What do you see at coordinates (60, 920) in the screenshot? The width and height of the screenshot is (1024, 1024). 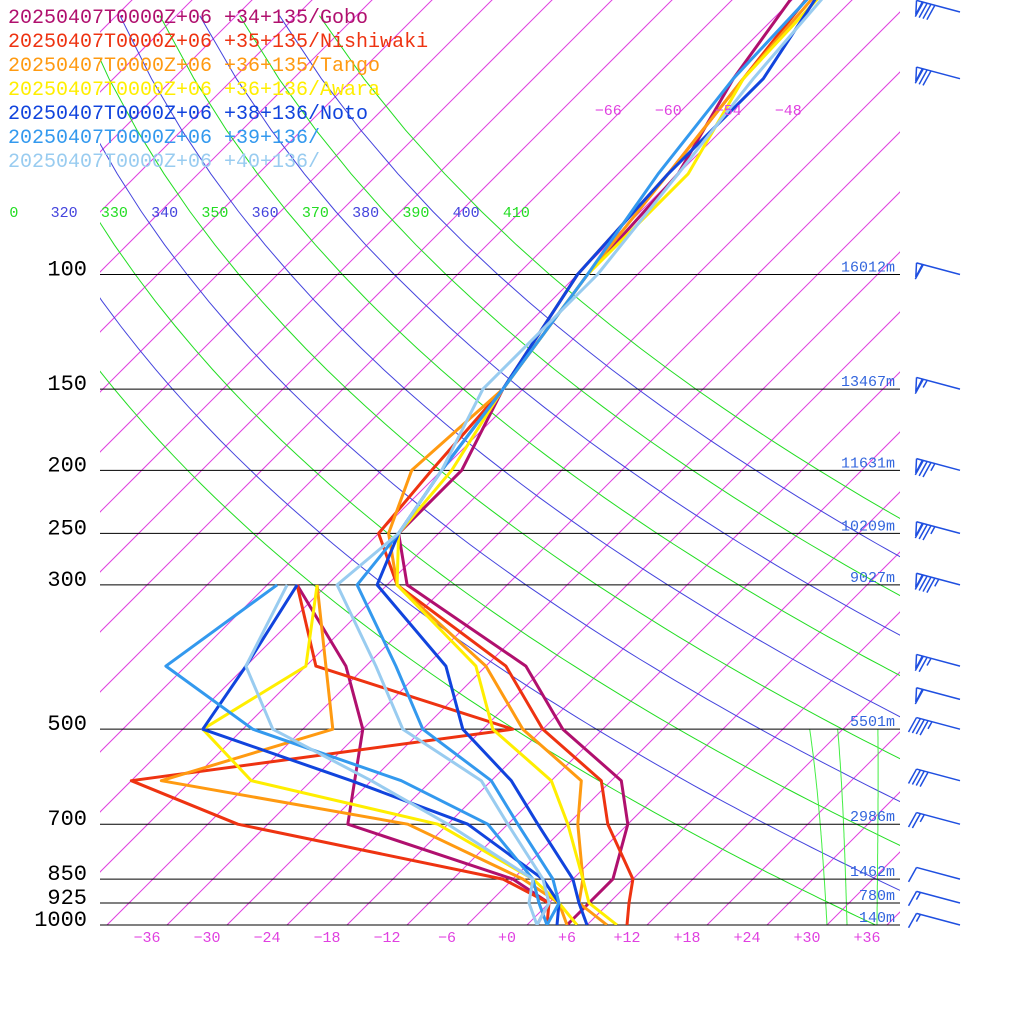 I see `pressure-label: 1000` at bounding box center [60, 920].